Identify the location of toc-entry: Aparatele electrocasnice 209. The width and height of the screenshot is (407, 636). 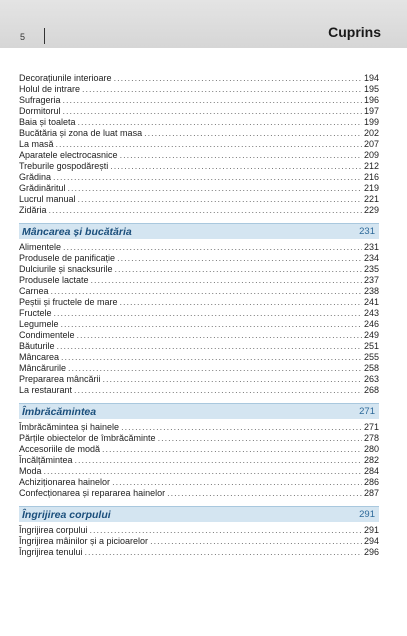
(199, 155).